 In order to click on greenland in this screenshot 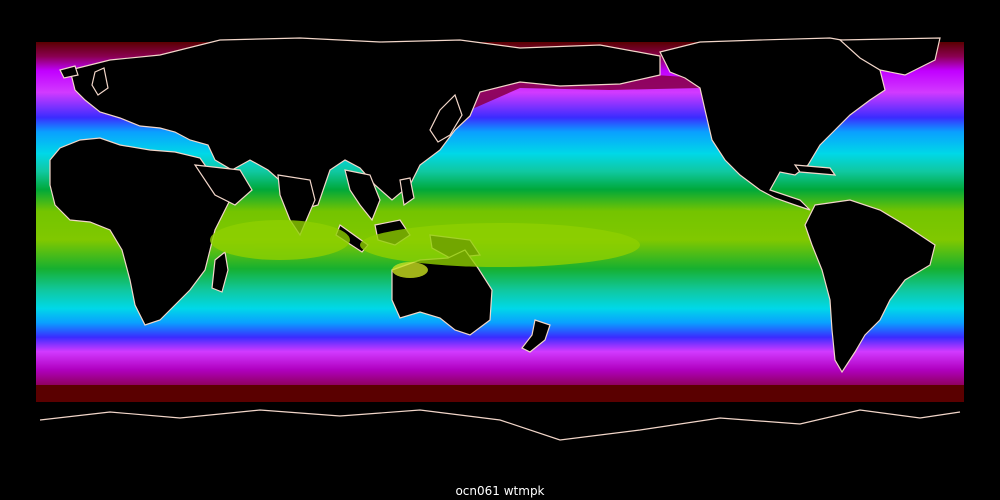, I will do `click(889, 56)`.